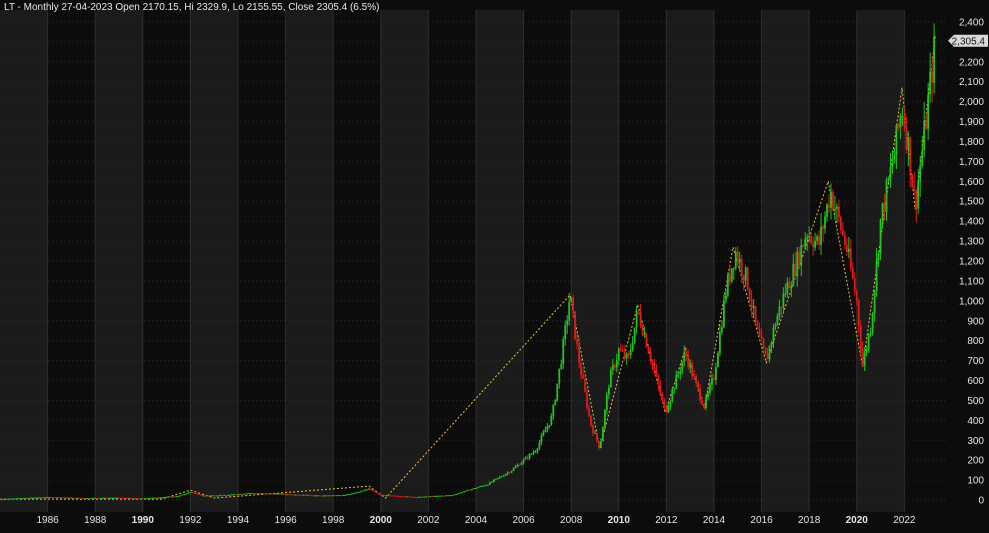  I want to click on year-band, so click(24, 261).